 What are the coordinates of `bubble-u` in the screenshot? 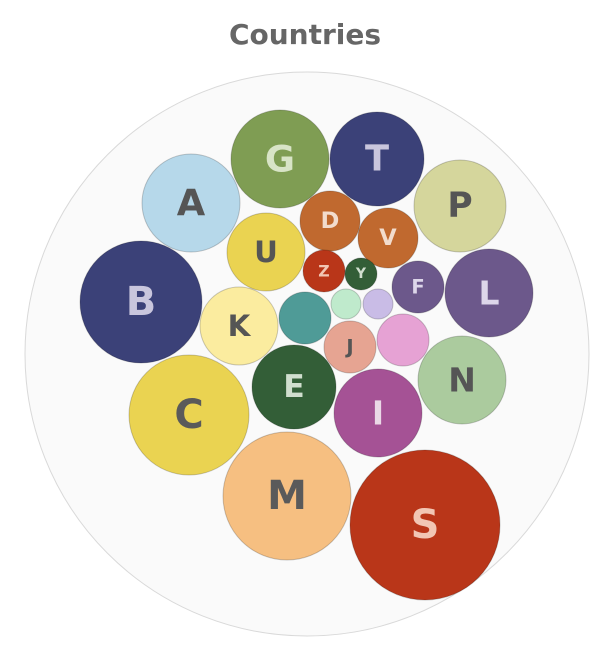 It's located at (266, 252).